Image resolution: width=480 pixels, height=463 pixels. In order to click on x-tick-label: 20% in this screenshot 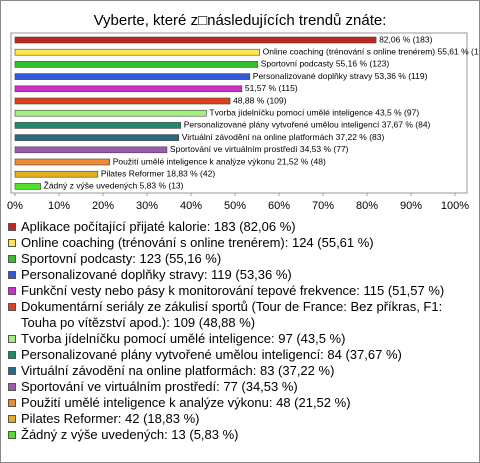, I will do `click(103, 206)`.